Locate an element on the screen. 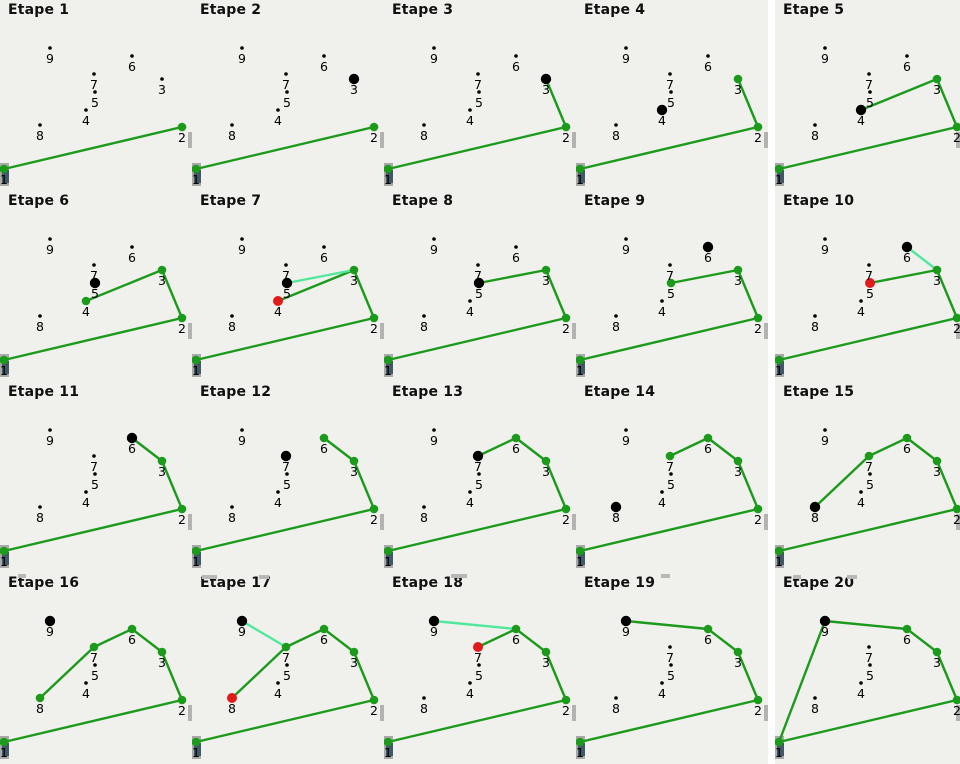  panel-title: Etape 17 is located at coordinates (236, 583).